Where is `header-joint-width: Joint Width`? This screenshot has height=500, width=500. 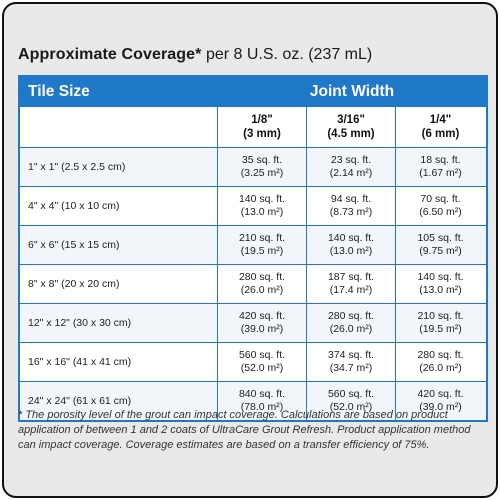
header-joint-width: Joint Width is located at coordinates (352, 91).